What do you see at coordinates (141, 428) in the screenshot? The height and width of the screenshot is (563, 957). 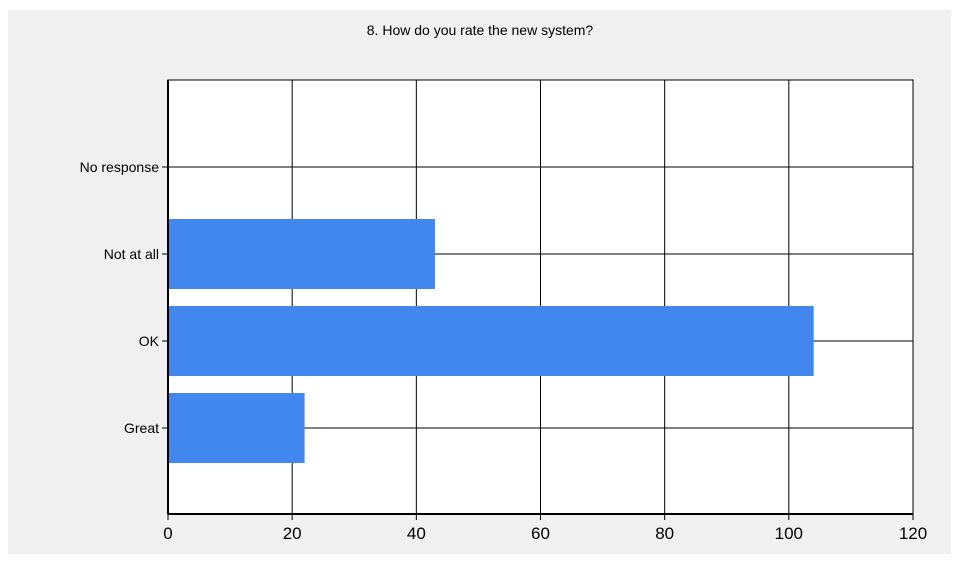 I see `y-tick-label: Great` at bounding box center [141, 428].